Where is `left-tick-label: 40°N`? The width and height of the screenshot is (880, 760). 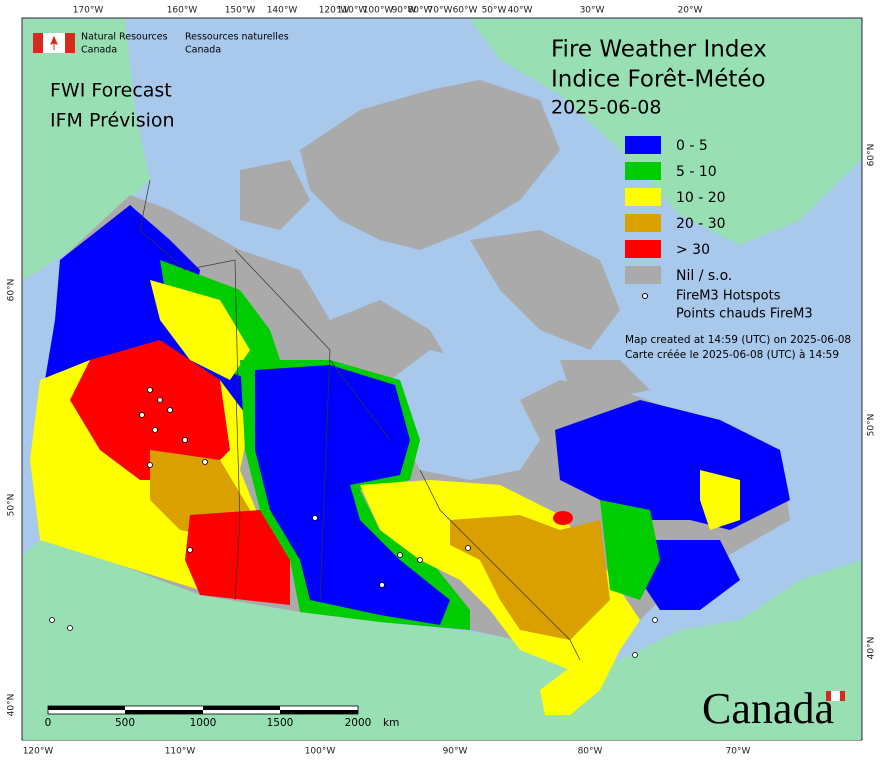 left-tick-label: 40°N is located at coordinates (12, 705).